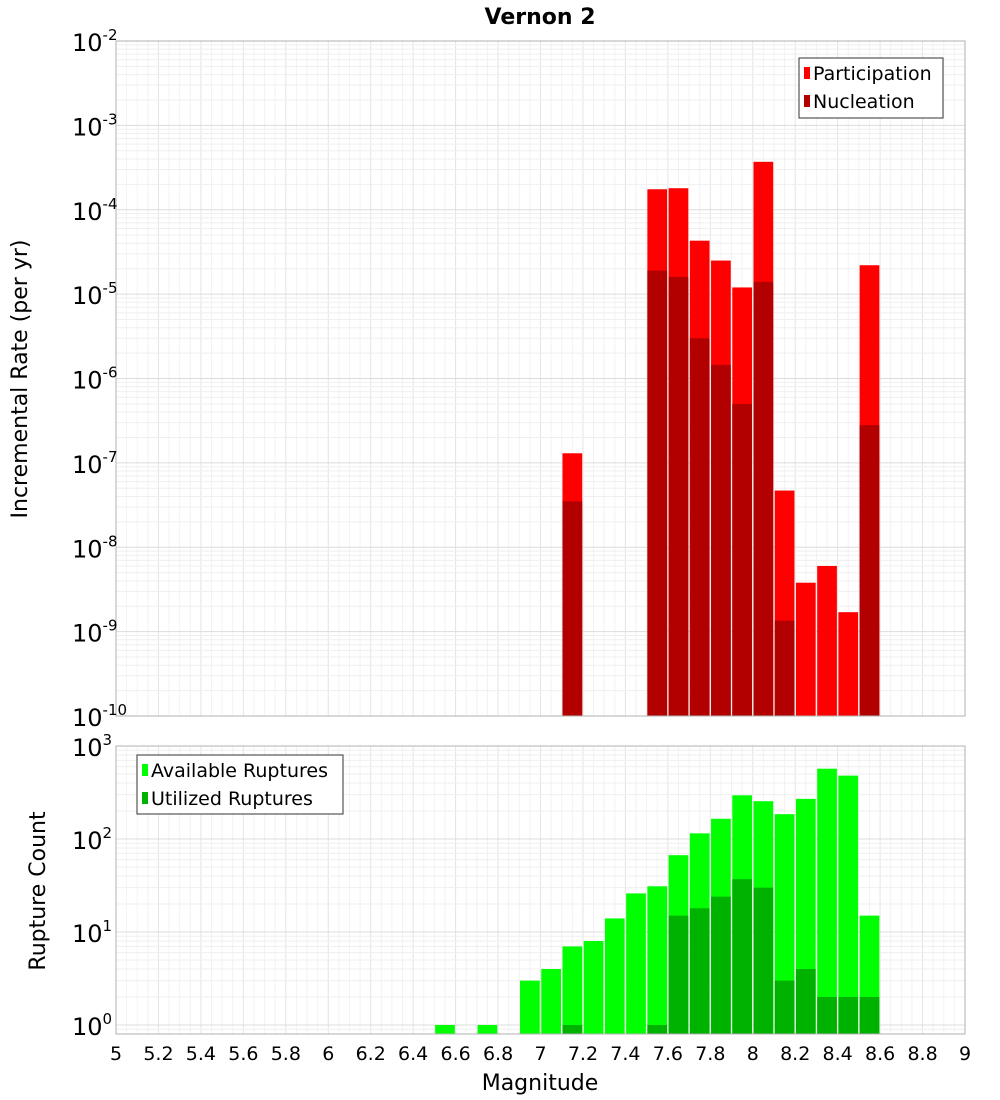 This screenshot has width=1000, height=1100. What do you see at coordinates (95, 632) in the screenshot?
I see `y-tick-label: 10⁻⁹` at bounding box center [95, 632].